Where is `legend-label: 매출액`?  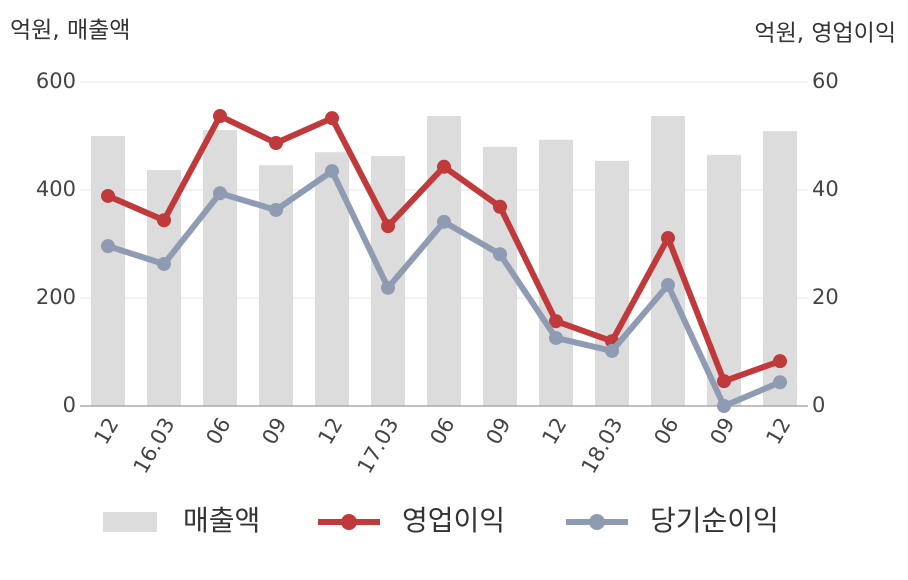 legend-label: 매출액 is located at coordinates (221, 520).